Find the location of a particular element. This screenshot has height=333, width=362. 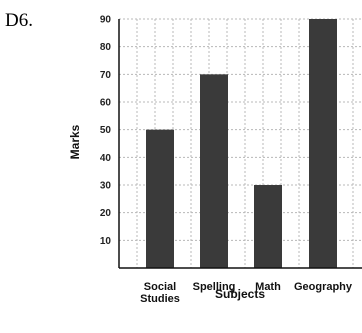

y-tick-label: 80 is located at coordinates (106, 47).